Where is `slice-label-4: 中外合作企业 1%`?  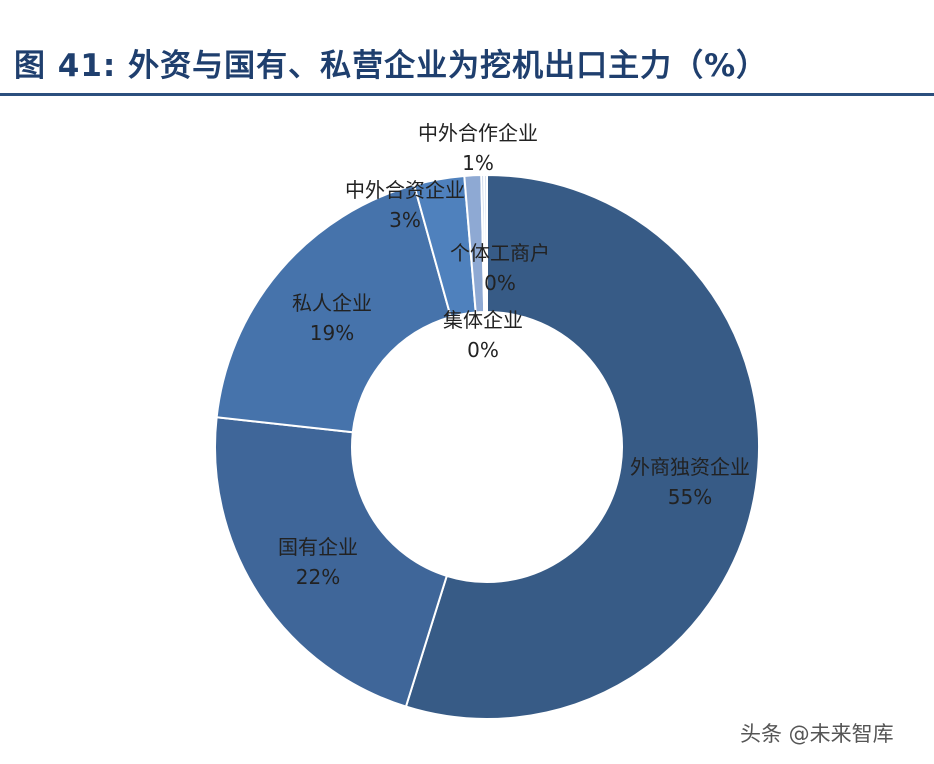
slice-label-4: 中外合作企业 1% is located at coordinates (478, 148).